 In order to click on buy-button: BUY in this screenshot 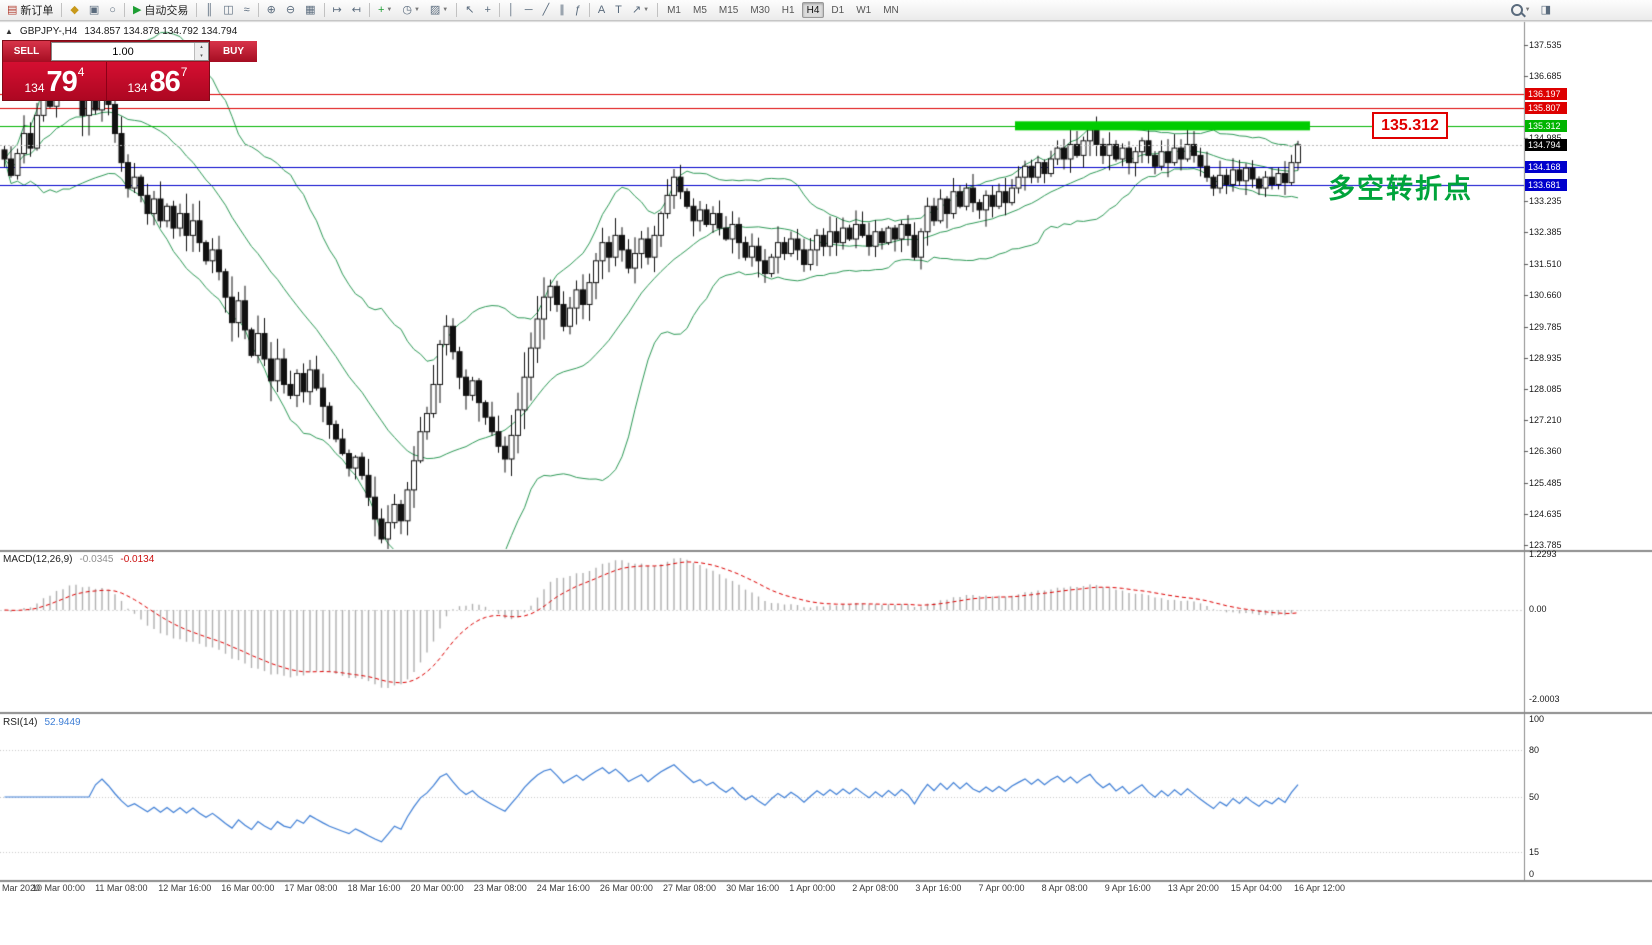, I will do `click(233, 51)`.